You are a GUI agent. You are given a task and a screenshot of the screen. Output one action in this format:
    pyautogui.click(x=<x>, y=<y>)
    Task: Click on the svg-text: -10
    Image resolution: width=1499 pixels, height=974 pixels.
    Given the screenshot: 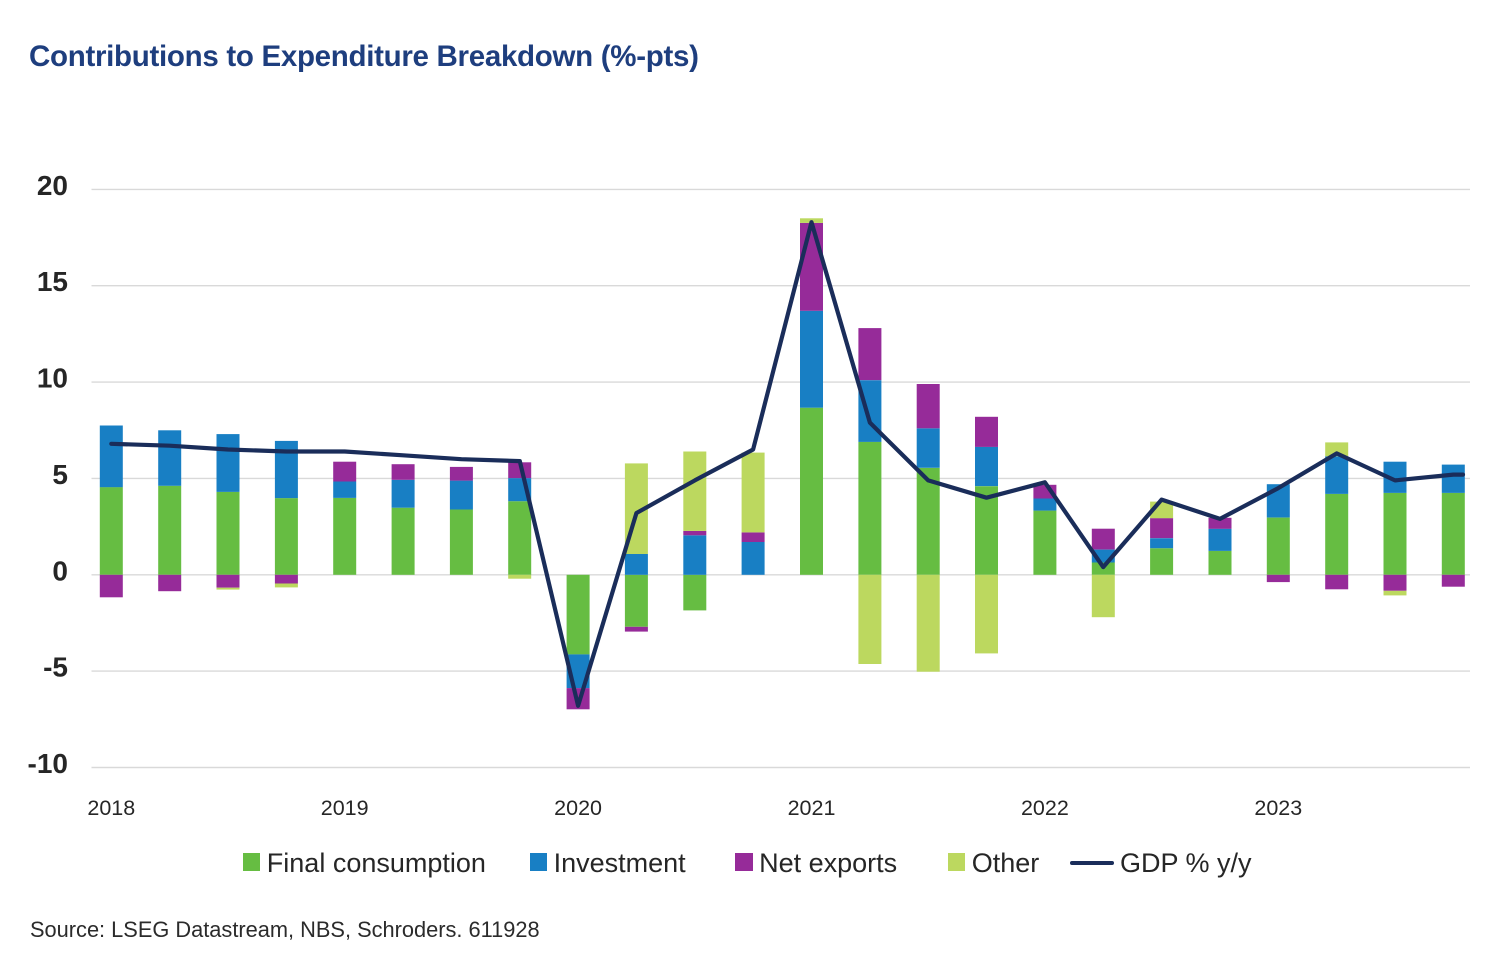 What is the action you would take?
    pyautogui.click(x=48, y=763)
    